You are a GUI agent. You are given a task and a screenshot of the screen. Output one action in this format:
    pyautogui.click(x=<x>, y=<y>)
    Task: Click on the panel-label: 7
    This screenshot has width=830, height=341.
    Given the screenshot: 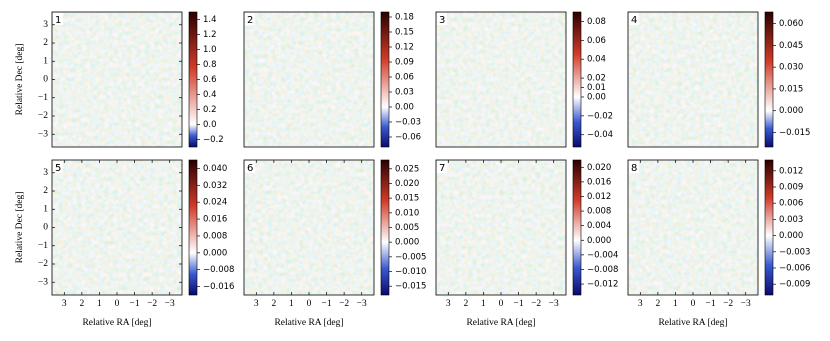 What is the action you would take?
    pyautogui.click(x=442, y=168)
    